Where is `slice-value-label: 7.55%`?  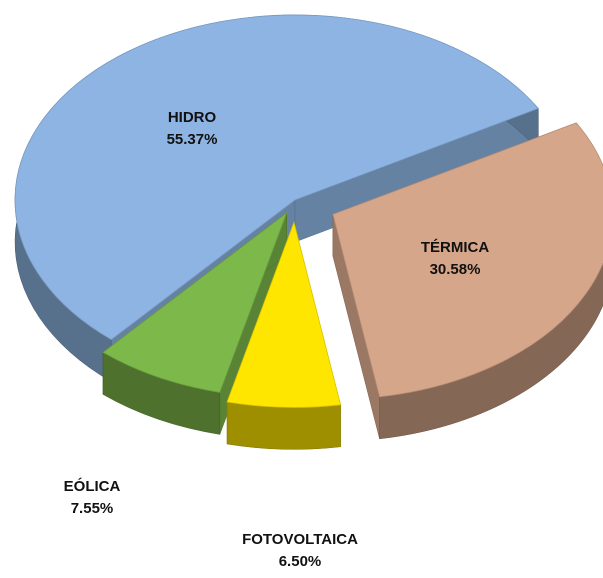
slice-value-label: 7.55% is located at coordinates (92, 508).